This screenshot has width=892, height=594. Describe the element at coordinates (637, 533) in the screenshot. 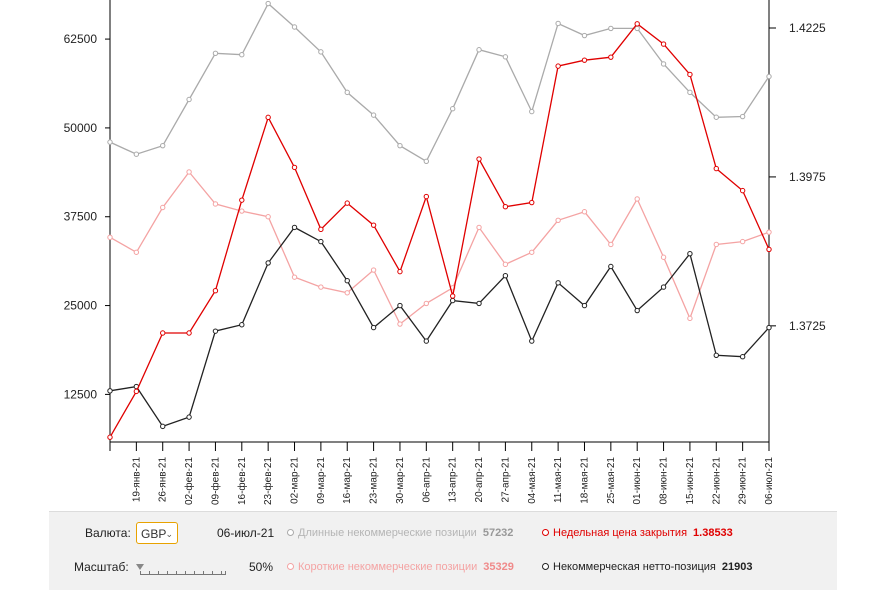

I see `legend-price: Недельная цена закрытия 1.38533` at that location.